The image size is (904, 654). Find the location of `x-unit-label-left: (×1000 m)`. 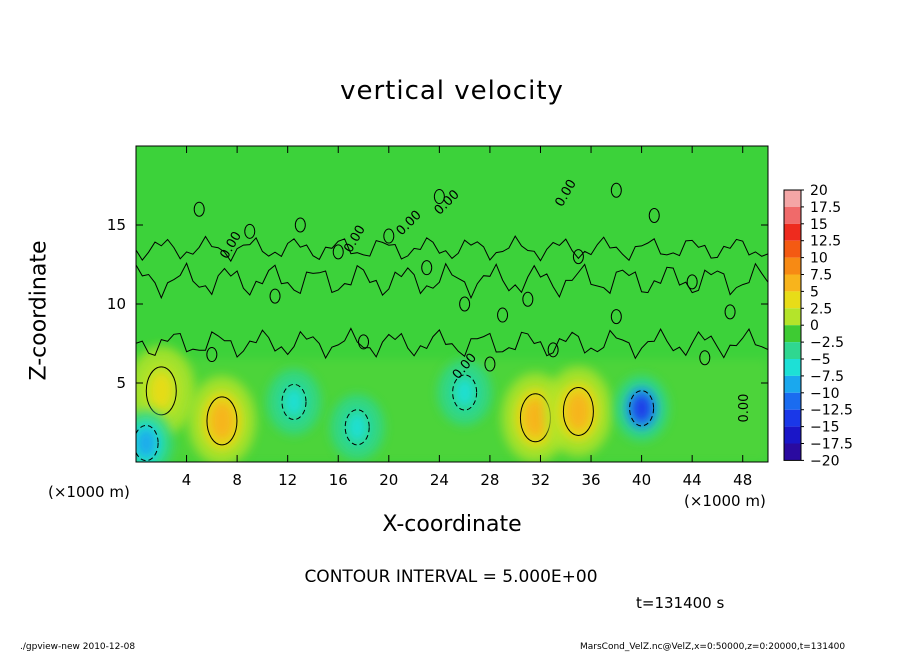

x-unit-label-left: (×1000 m) is located at coordinates (89, 492).